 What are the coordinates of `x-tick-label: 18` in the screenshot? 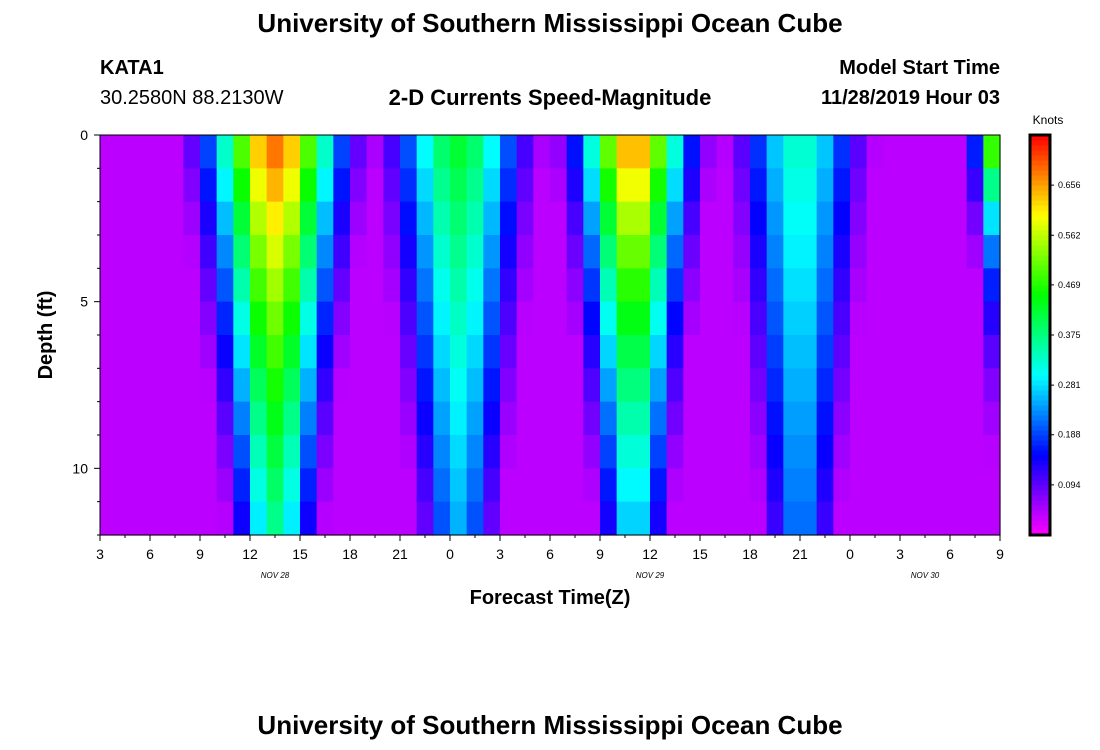 It's located at (750, 554).